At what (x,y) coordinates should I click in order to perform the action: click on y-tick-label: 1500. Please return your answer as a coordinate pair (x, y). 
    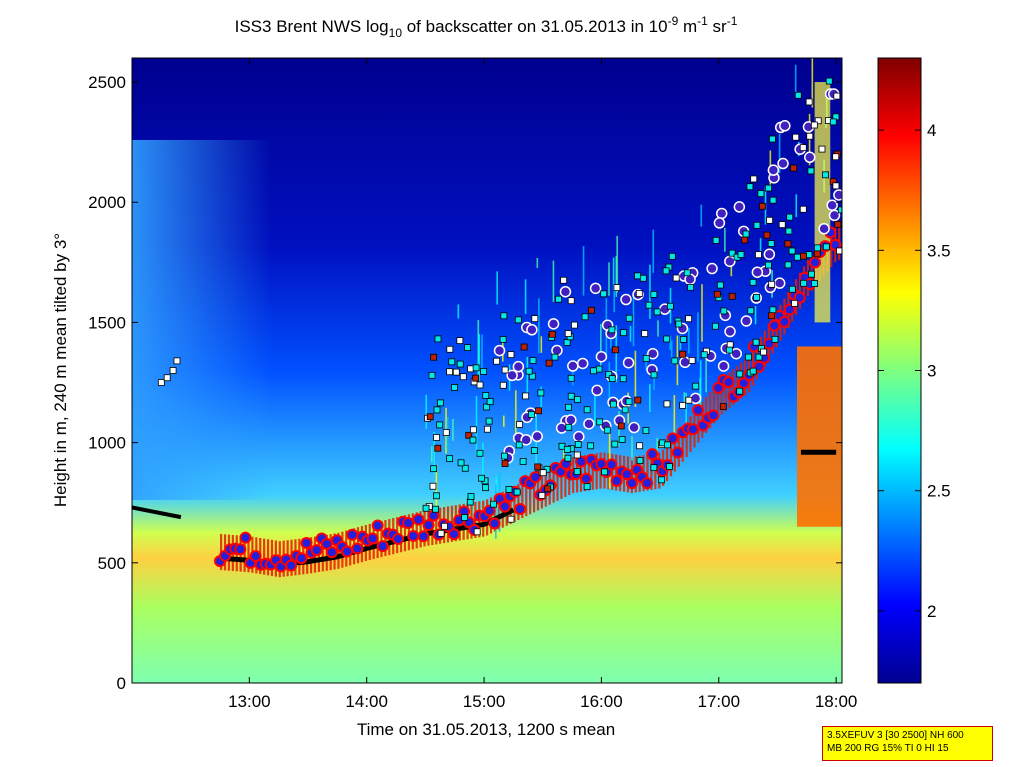
    Looking at the image, I should click on (107, 322).